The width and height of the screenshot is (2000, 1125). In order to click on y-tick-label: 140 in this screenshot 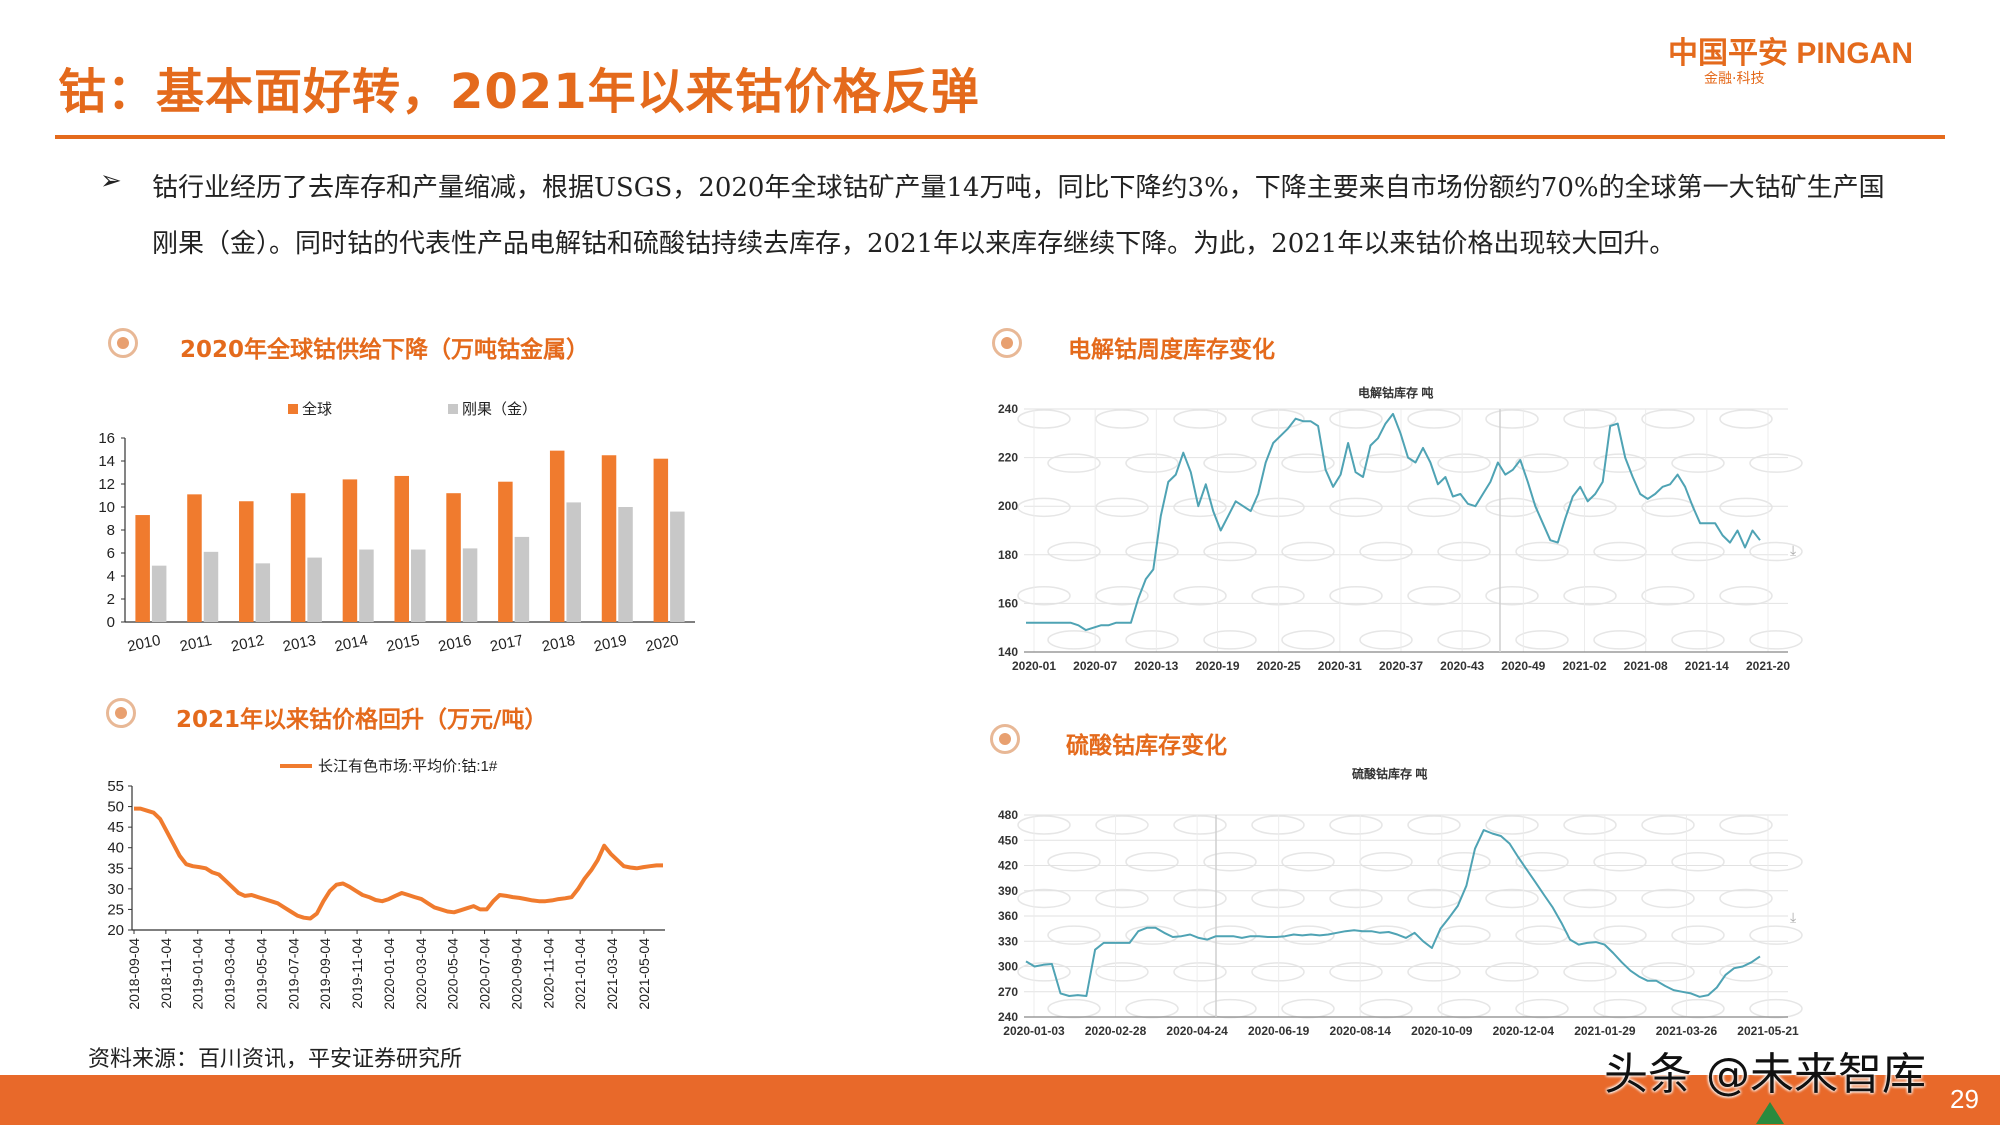, I will do `click(1008, 652)`.